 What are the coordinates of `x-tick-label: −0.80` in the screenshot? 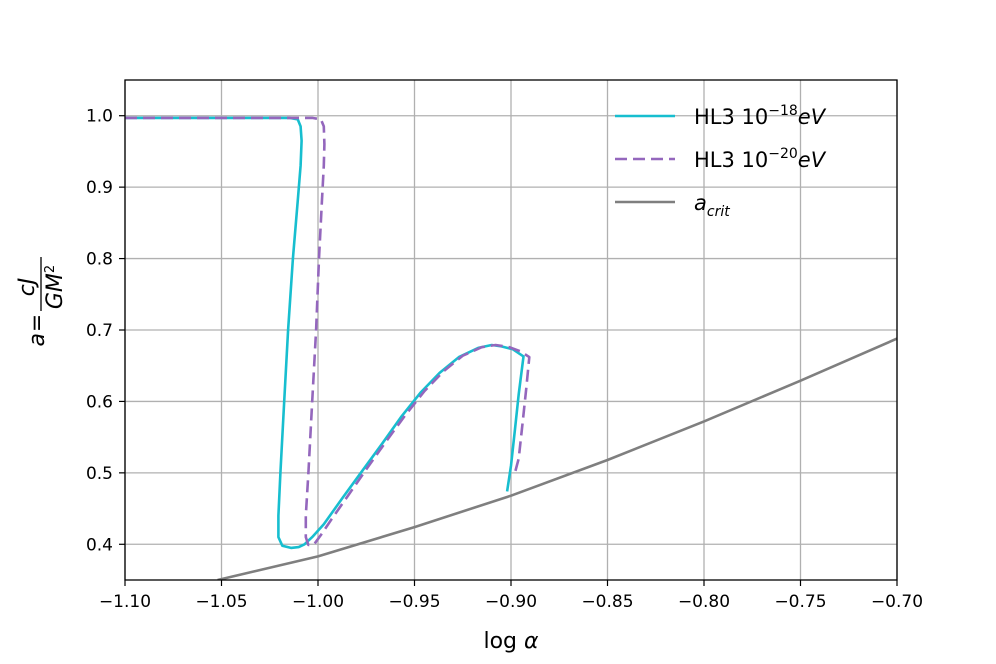 It's located at (704, 602).